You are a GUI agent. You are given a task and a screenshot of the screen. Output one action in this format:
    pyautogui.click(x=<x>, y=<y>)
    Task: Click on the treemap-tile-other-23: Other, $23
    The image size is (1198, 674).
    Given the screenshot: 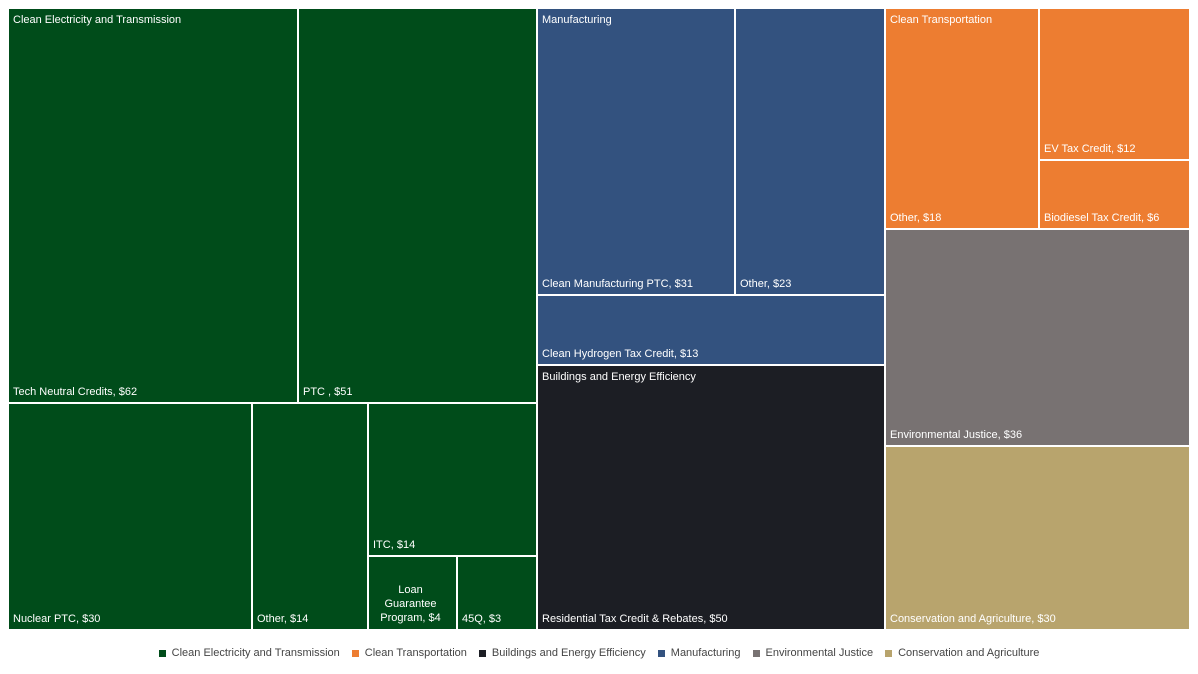 What is the action you would take?
    pyautogui.click(x=810, y=151)
    